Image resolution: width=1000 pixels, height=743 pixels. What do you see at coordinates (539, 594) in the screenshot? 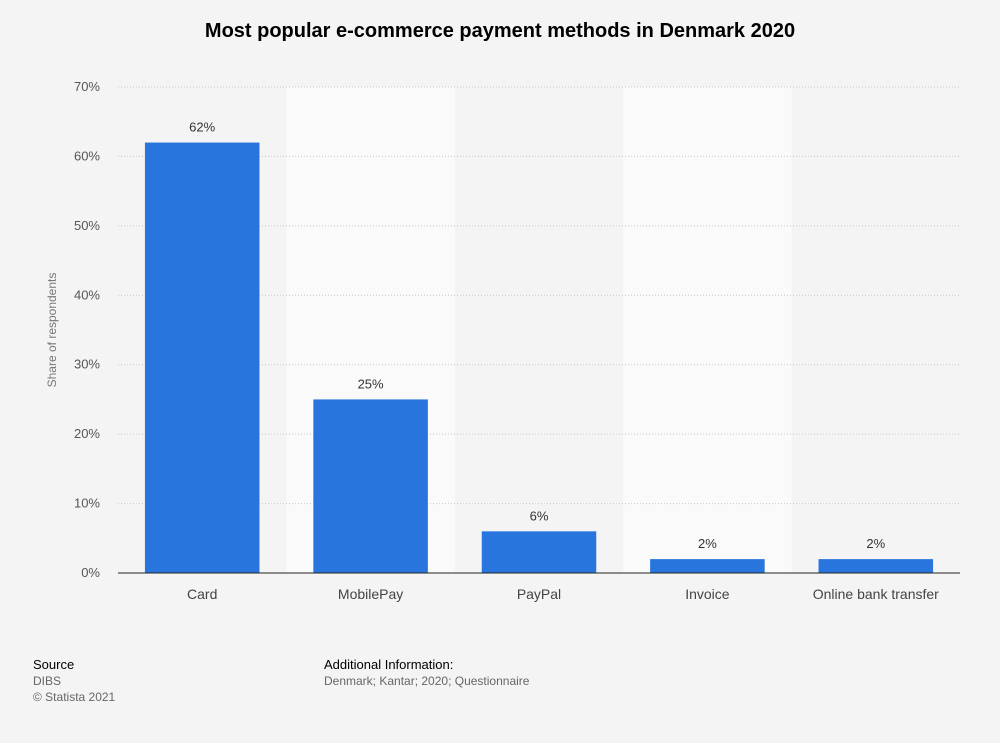
I see `x-tick-label: PayPal` at bounding box center [539, 594].